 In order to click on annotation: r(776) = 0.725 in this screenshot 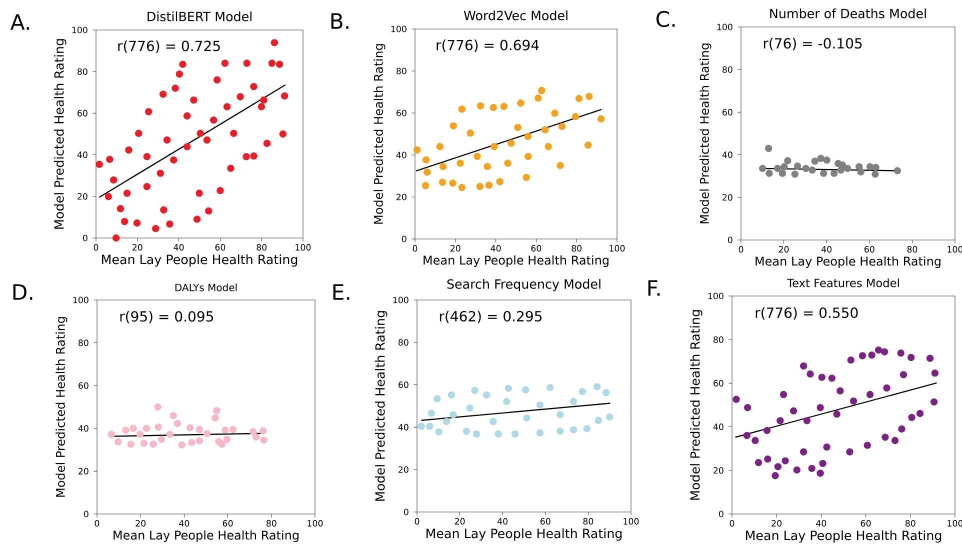, I will do `click(169, 46)`.